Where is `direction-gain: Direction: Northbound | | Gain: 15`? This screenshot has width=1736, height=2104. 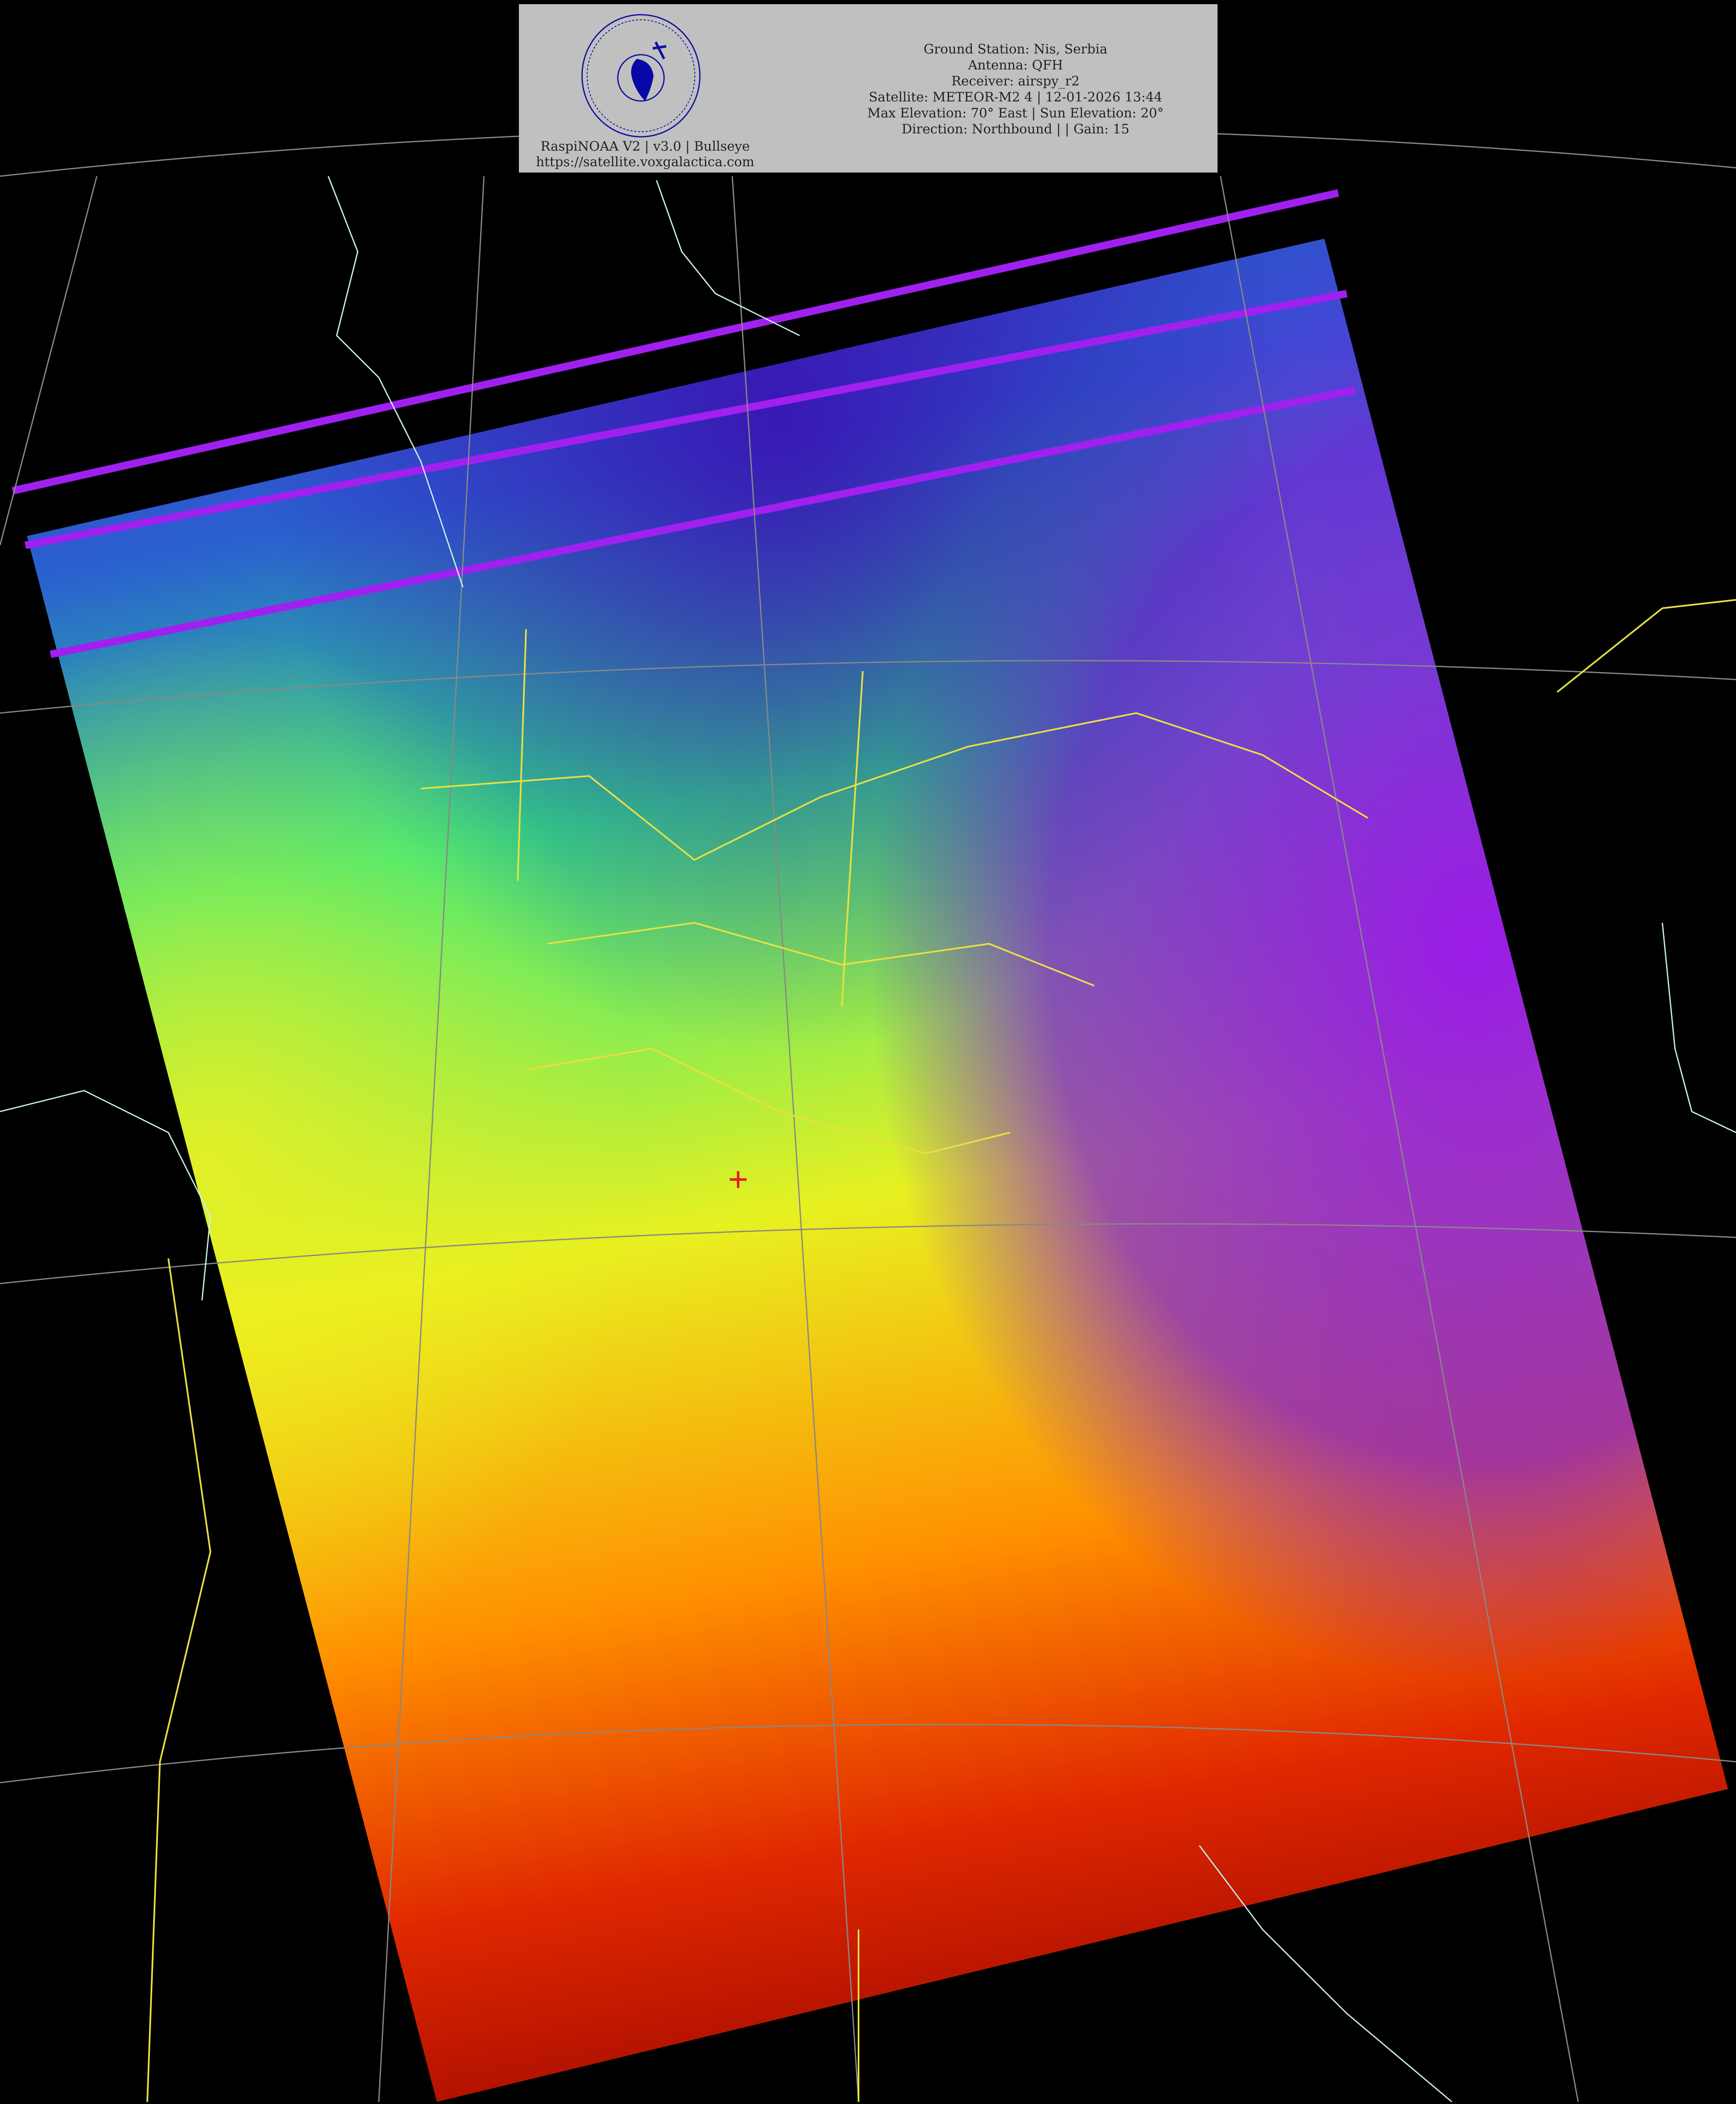
direction-gain: Direction: Northbound | | Gain: 15 is located at coordinates (1015, 129).